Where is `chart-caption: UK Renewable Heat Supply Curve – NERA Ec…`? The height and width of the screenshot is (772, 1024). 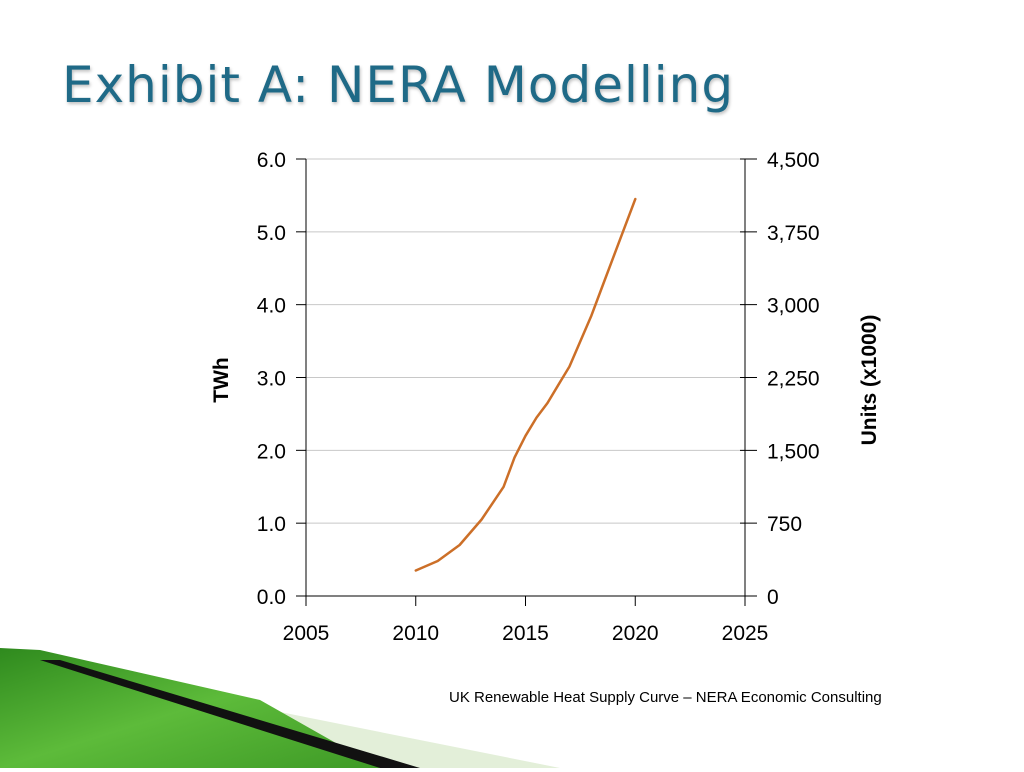
chart-caption: UK Renewable Heat Supply Curve – NERA Ec… is located at coordinates (665, 697).